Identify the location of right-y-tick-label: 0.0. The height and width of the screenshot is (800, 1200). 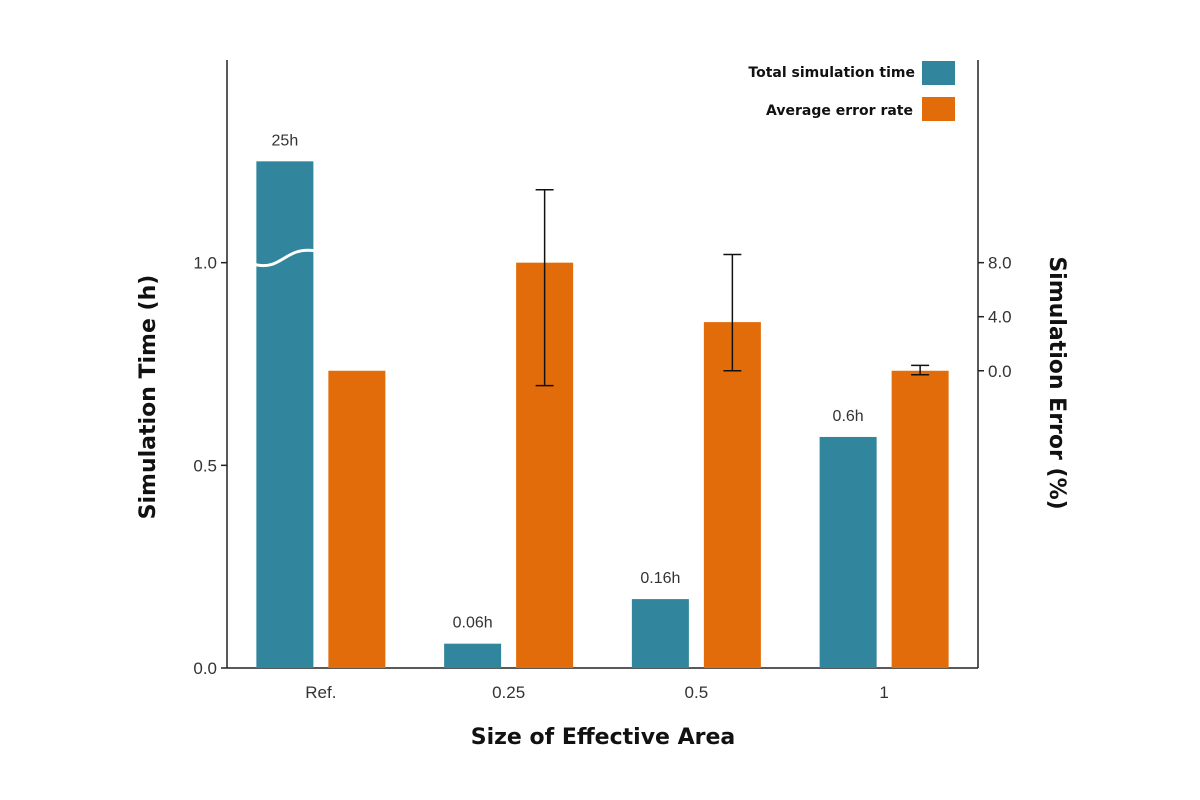
(1000, 371).